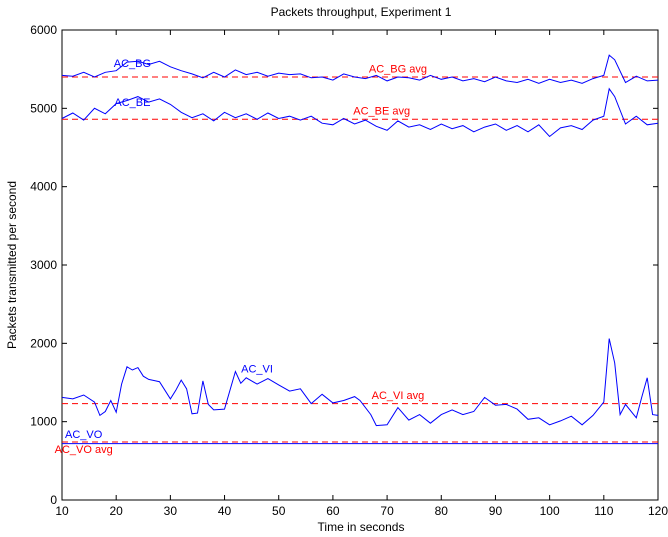  I want to click on ac-be-label: AC_BE, so click(132, 103).